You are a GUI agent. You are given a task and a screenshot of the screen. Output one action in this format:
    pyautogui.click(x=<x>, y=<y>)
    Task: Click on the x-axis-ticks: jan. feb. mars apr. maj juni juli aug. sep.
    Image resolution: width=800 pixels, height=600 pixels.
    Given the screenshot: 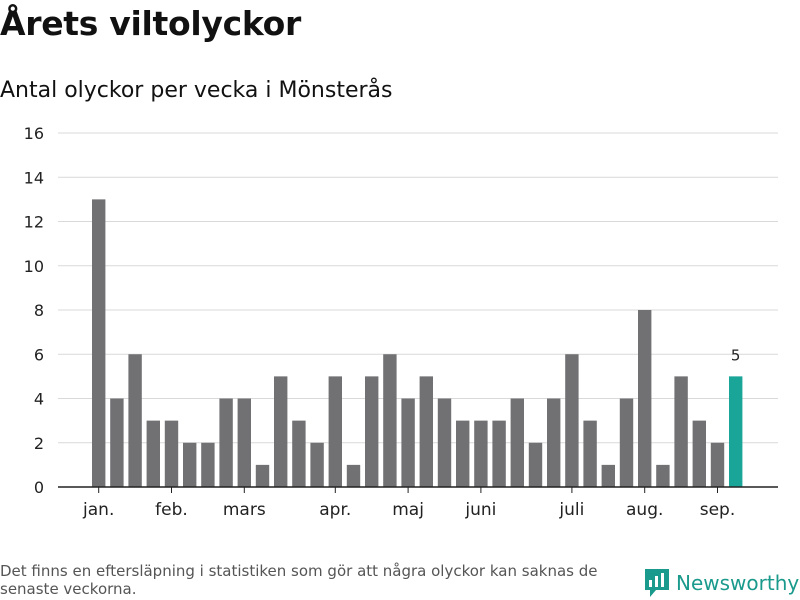 What is the action you would take?
    pyautogui.click(x=408, y=503)
    